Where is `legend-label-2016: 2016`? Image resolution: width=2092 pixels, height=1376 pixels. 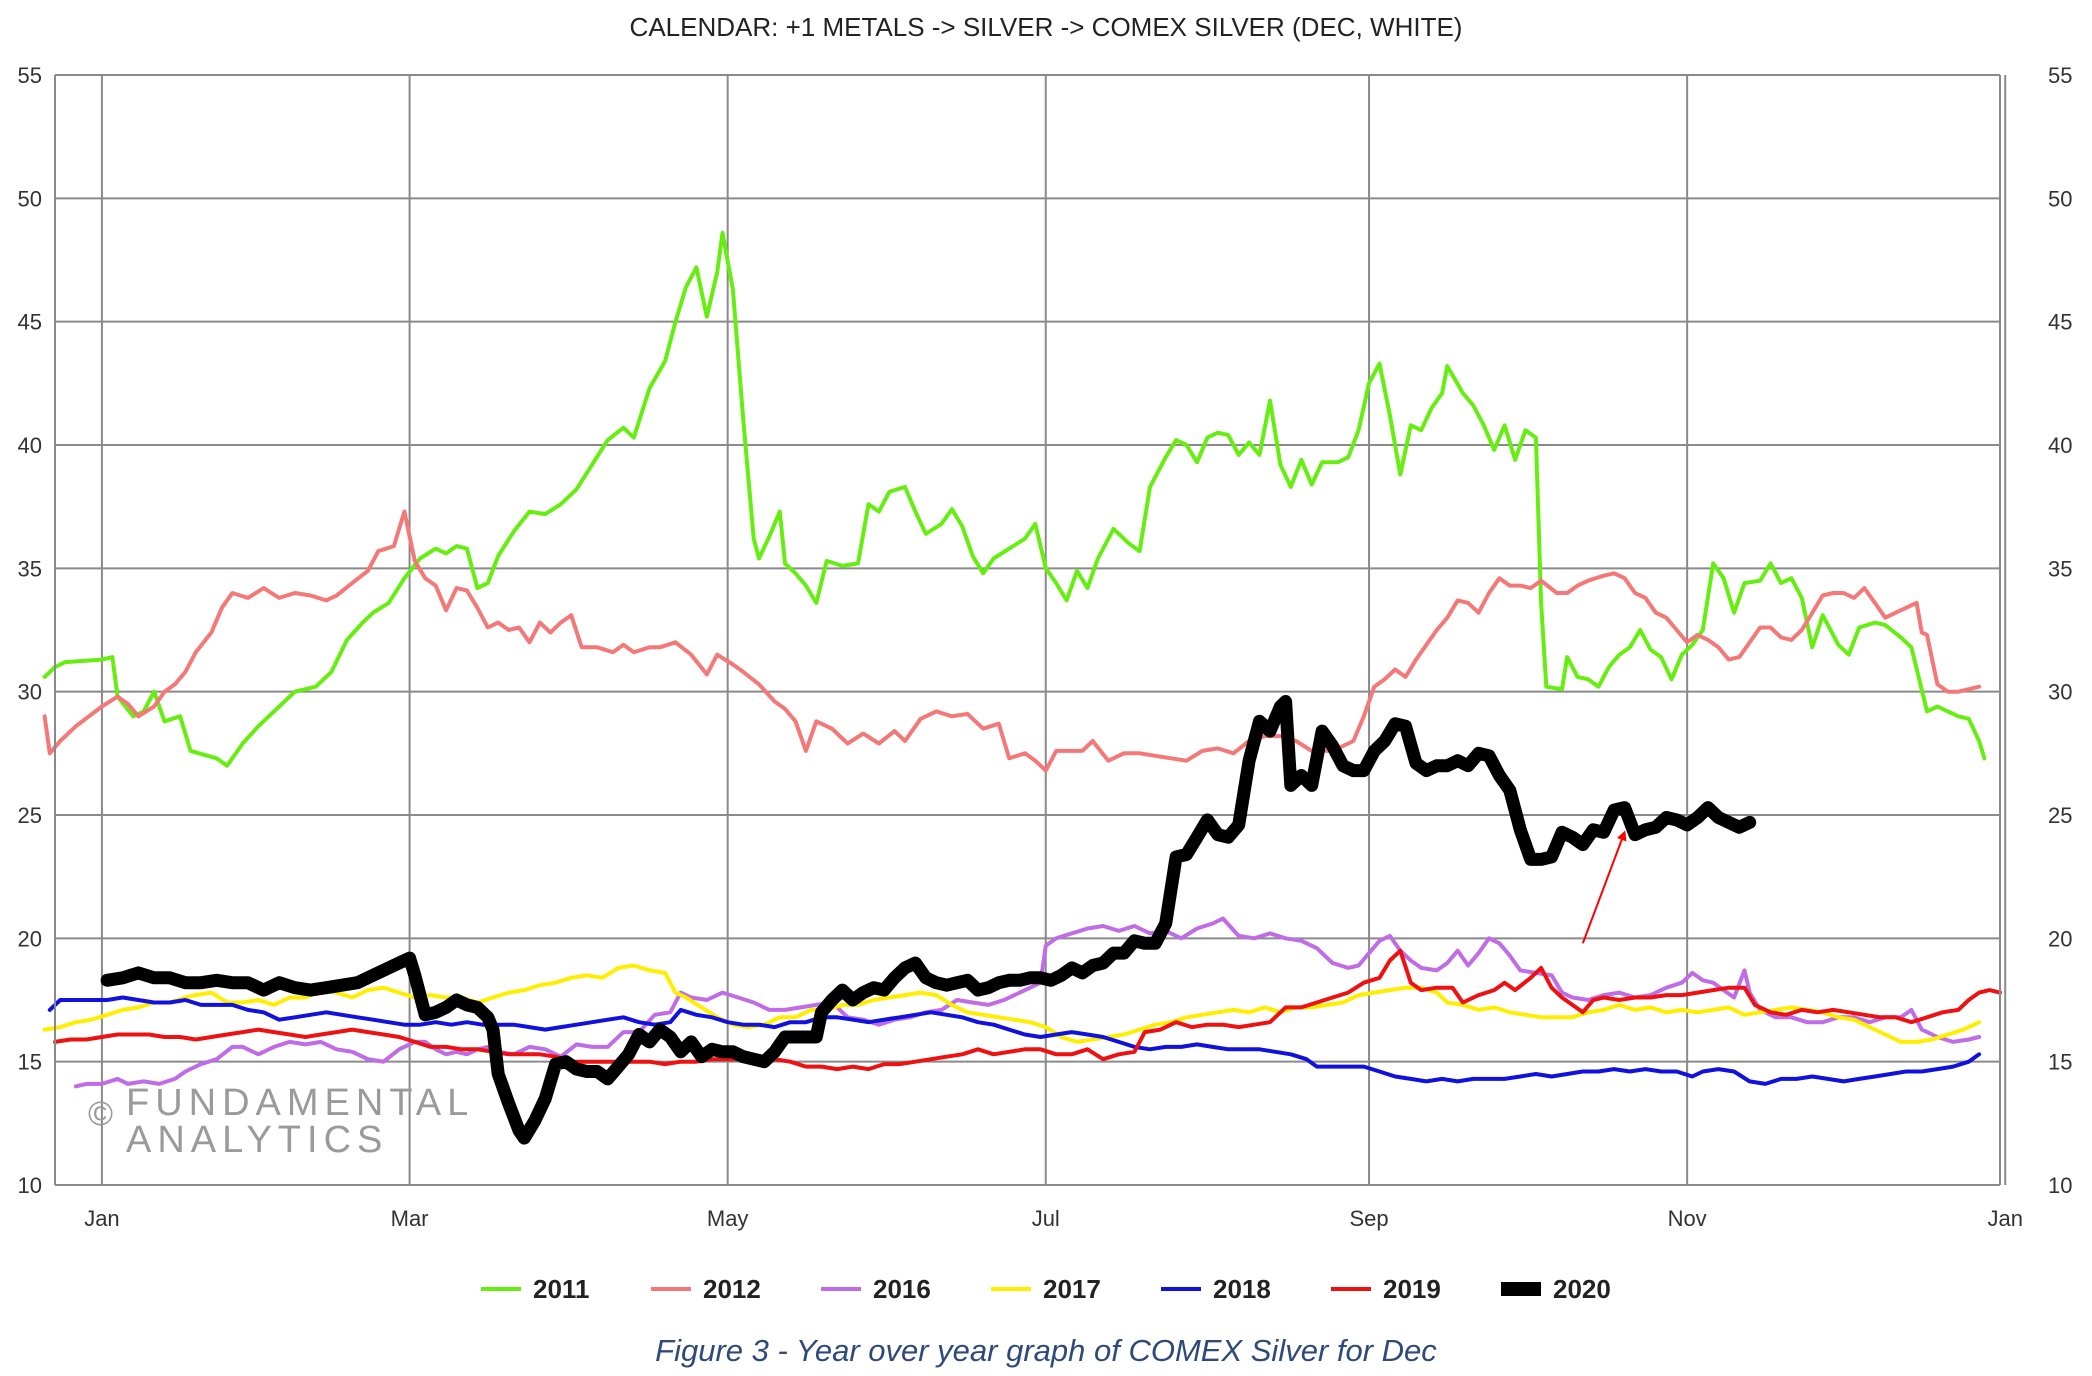 legend-label-2016: 2016 is located at coordinates (902, 1289).